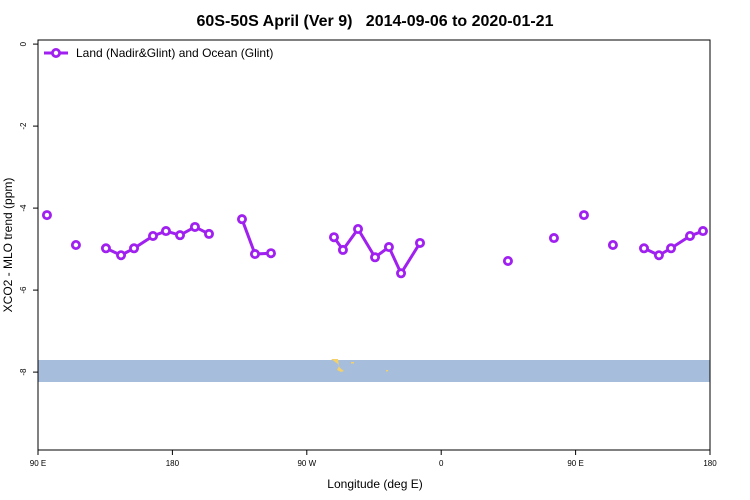 The image size is (750, 500). What do you see at coordinates (306, 463) in the screenshot?
I see `x-tick-label: 90 W` at bounding box center [306, 463].